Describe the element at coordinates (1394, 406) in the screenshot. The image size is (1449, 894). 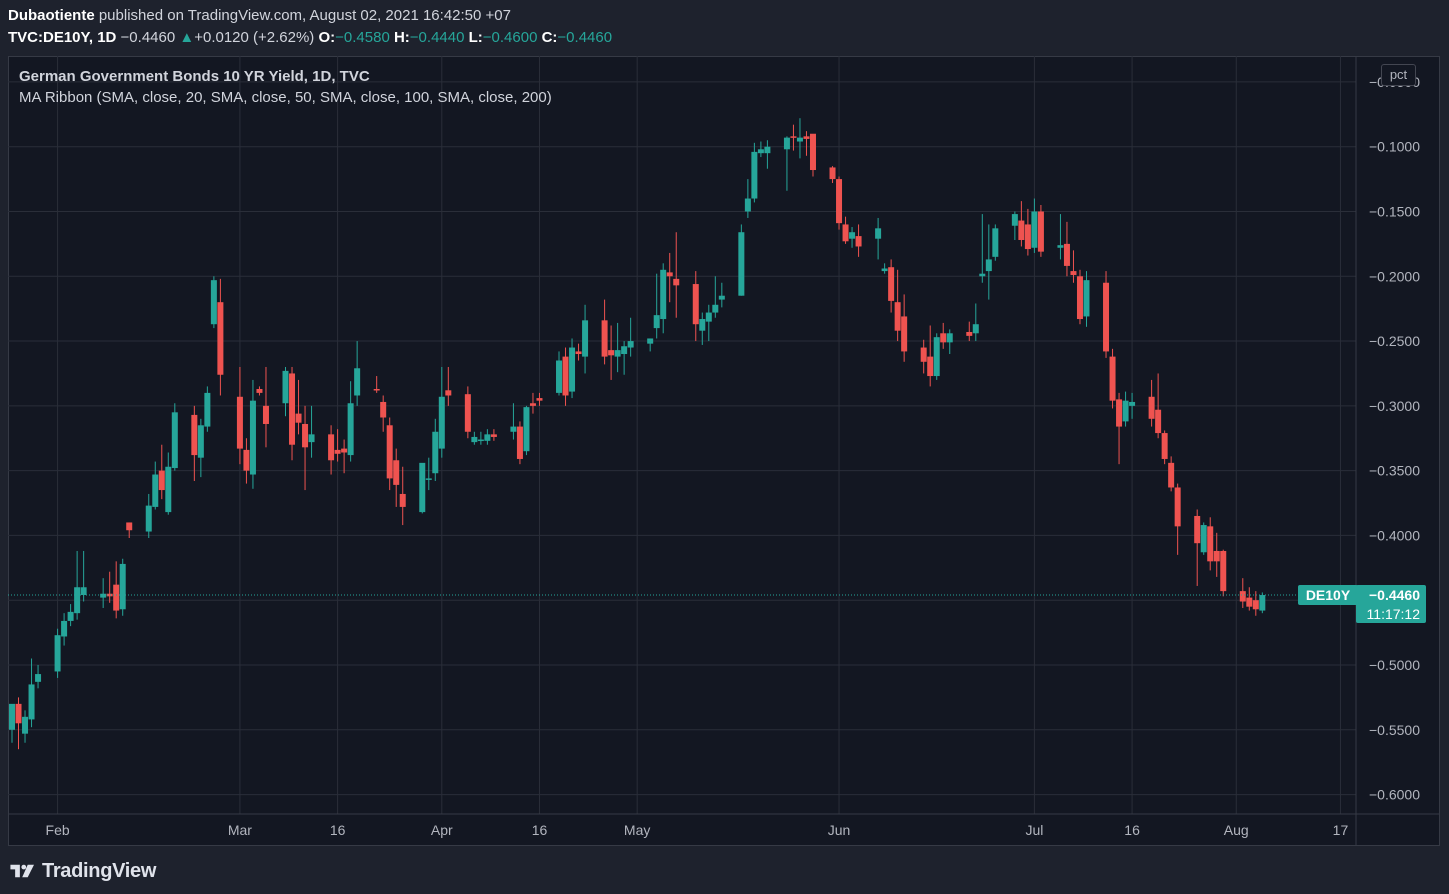
I see `y-tick-label: −0.3000` at that location.